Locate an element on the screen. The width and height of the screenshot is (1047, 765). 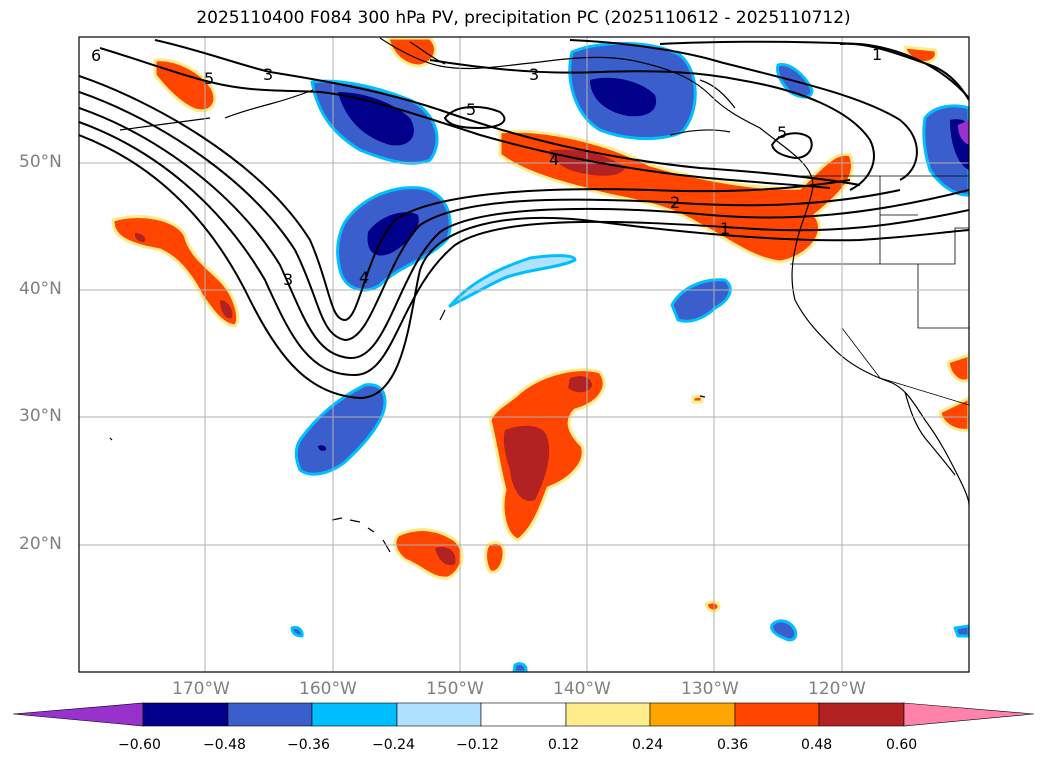
colorbar-tick-label: −0.36 is located at coordinates (308, 745).